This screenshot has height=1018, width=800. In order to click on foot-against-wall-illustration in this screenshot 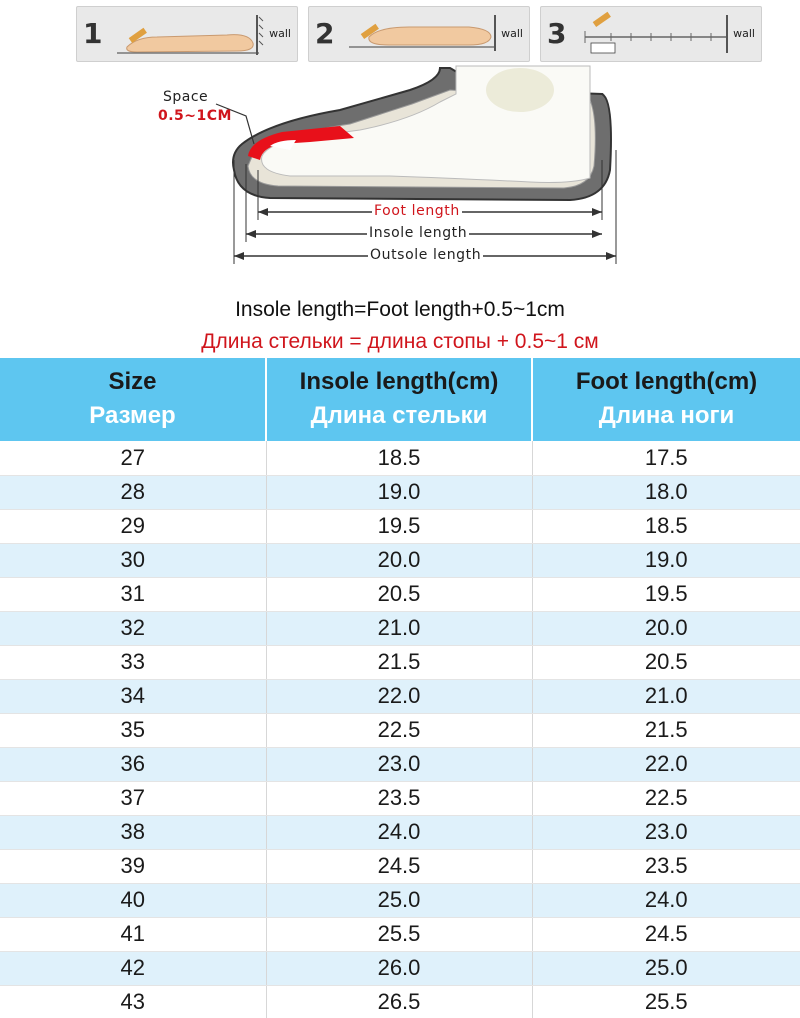, I will do `click(190, 35)`.